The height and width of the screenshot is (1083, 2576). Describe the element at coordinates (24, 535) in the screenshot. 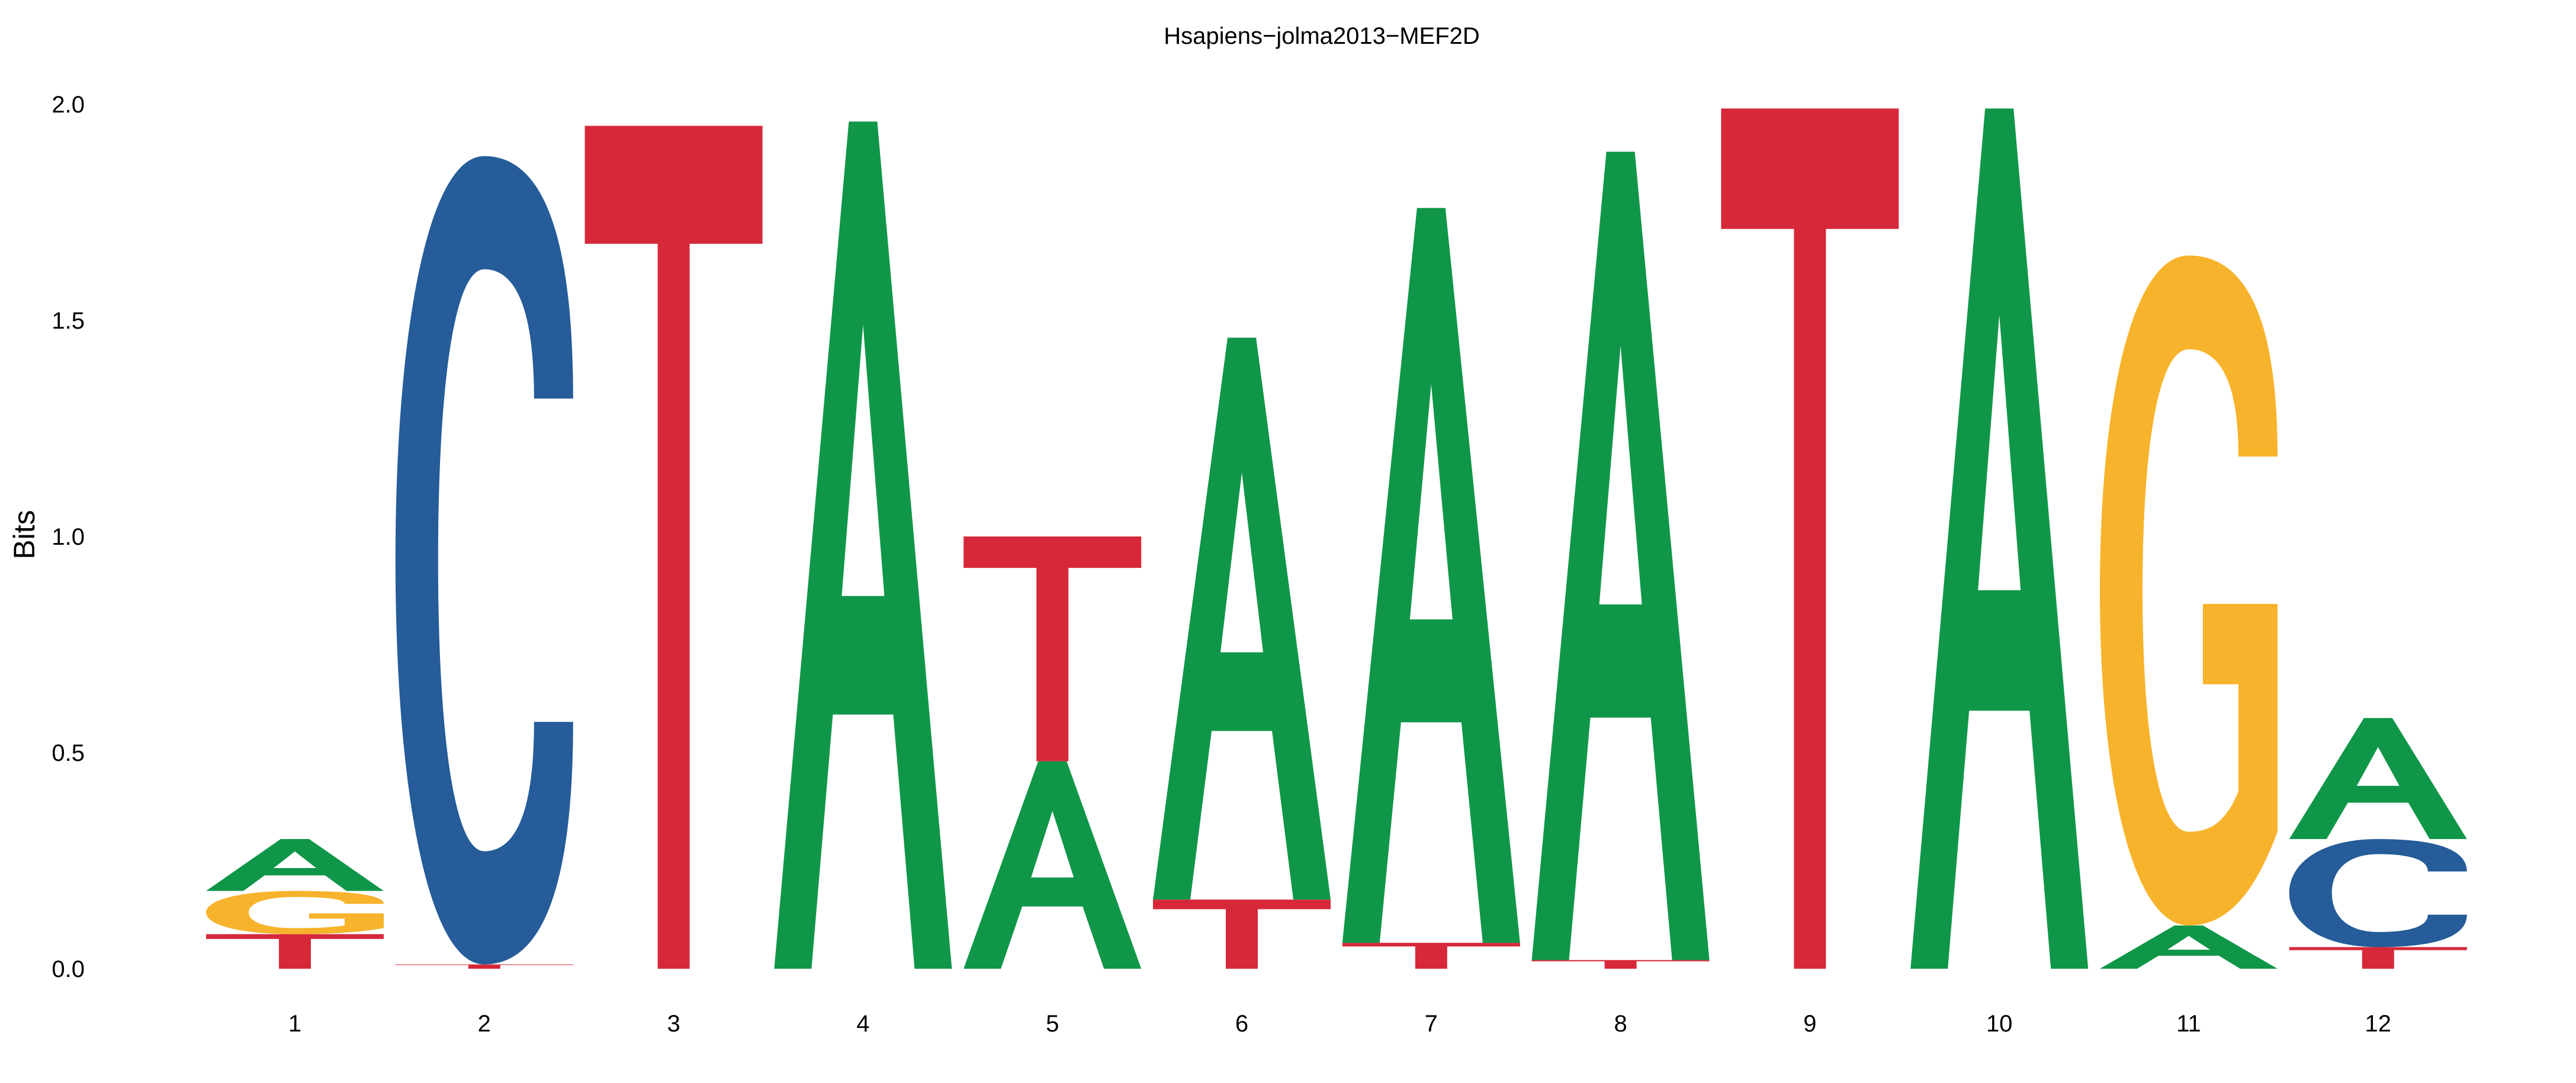

I see `y-axis-label: Bits` at that location.